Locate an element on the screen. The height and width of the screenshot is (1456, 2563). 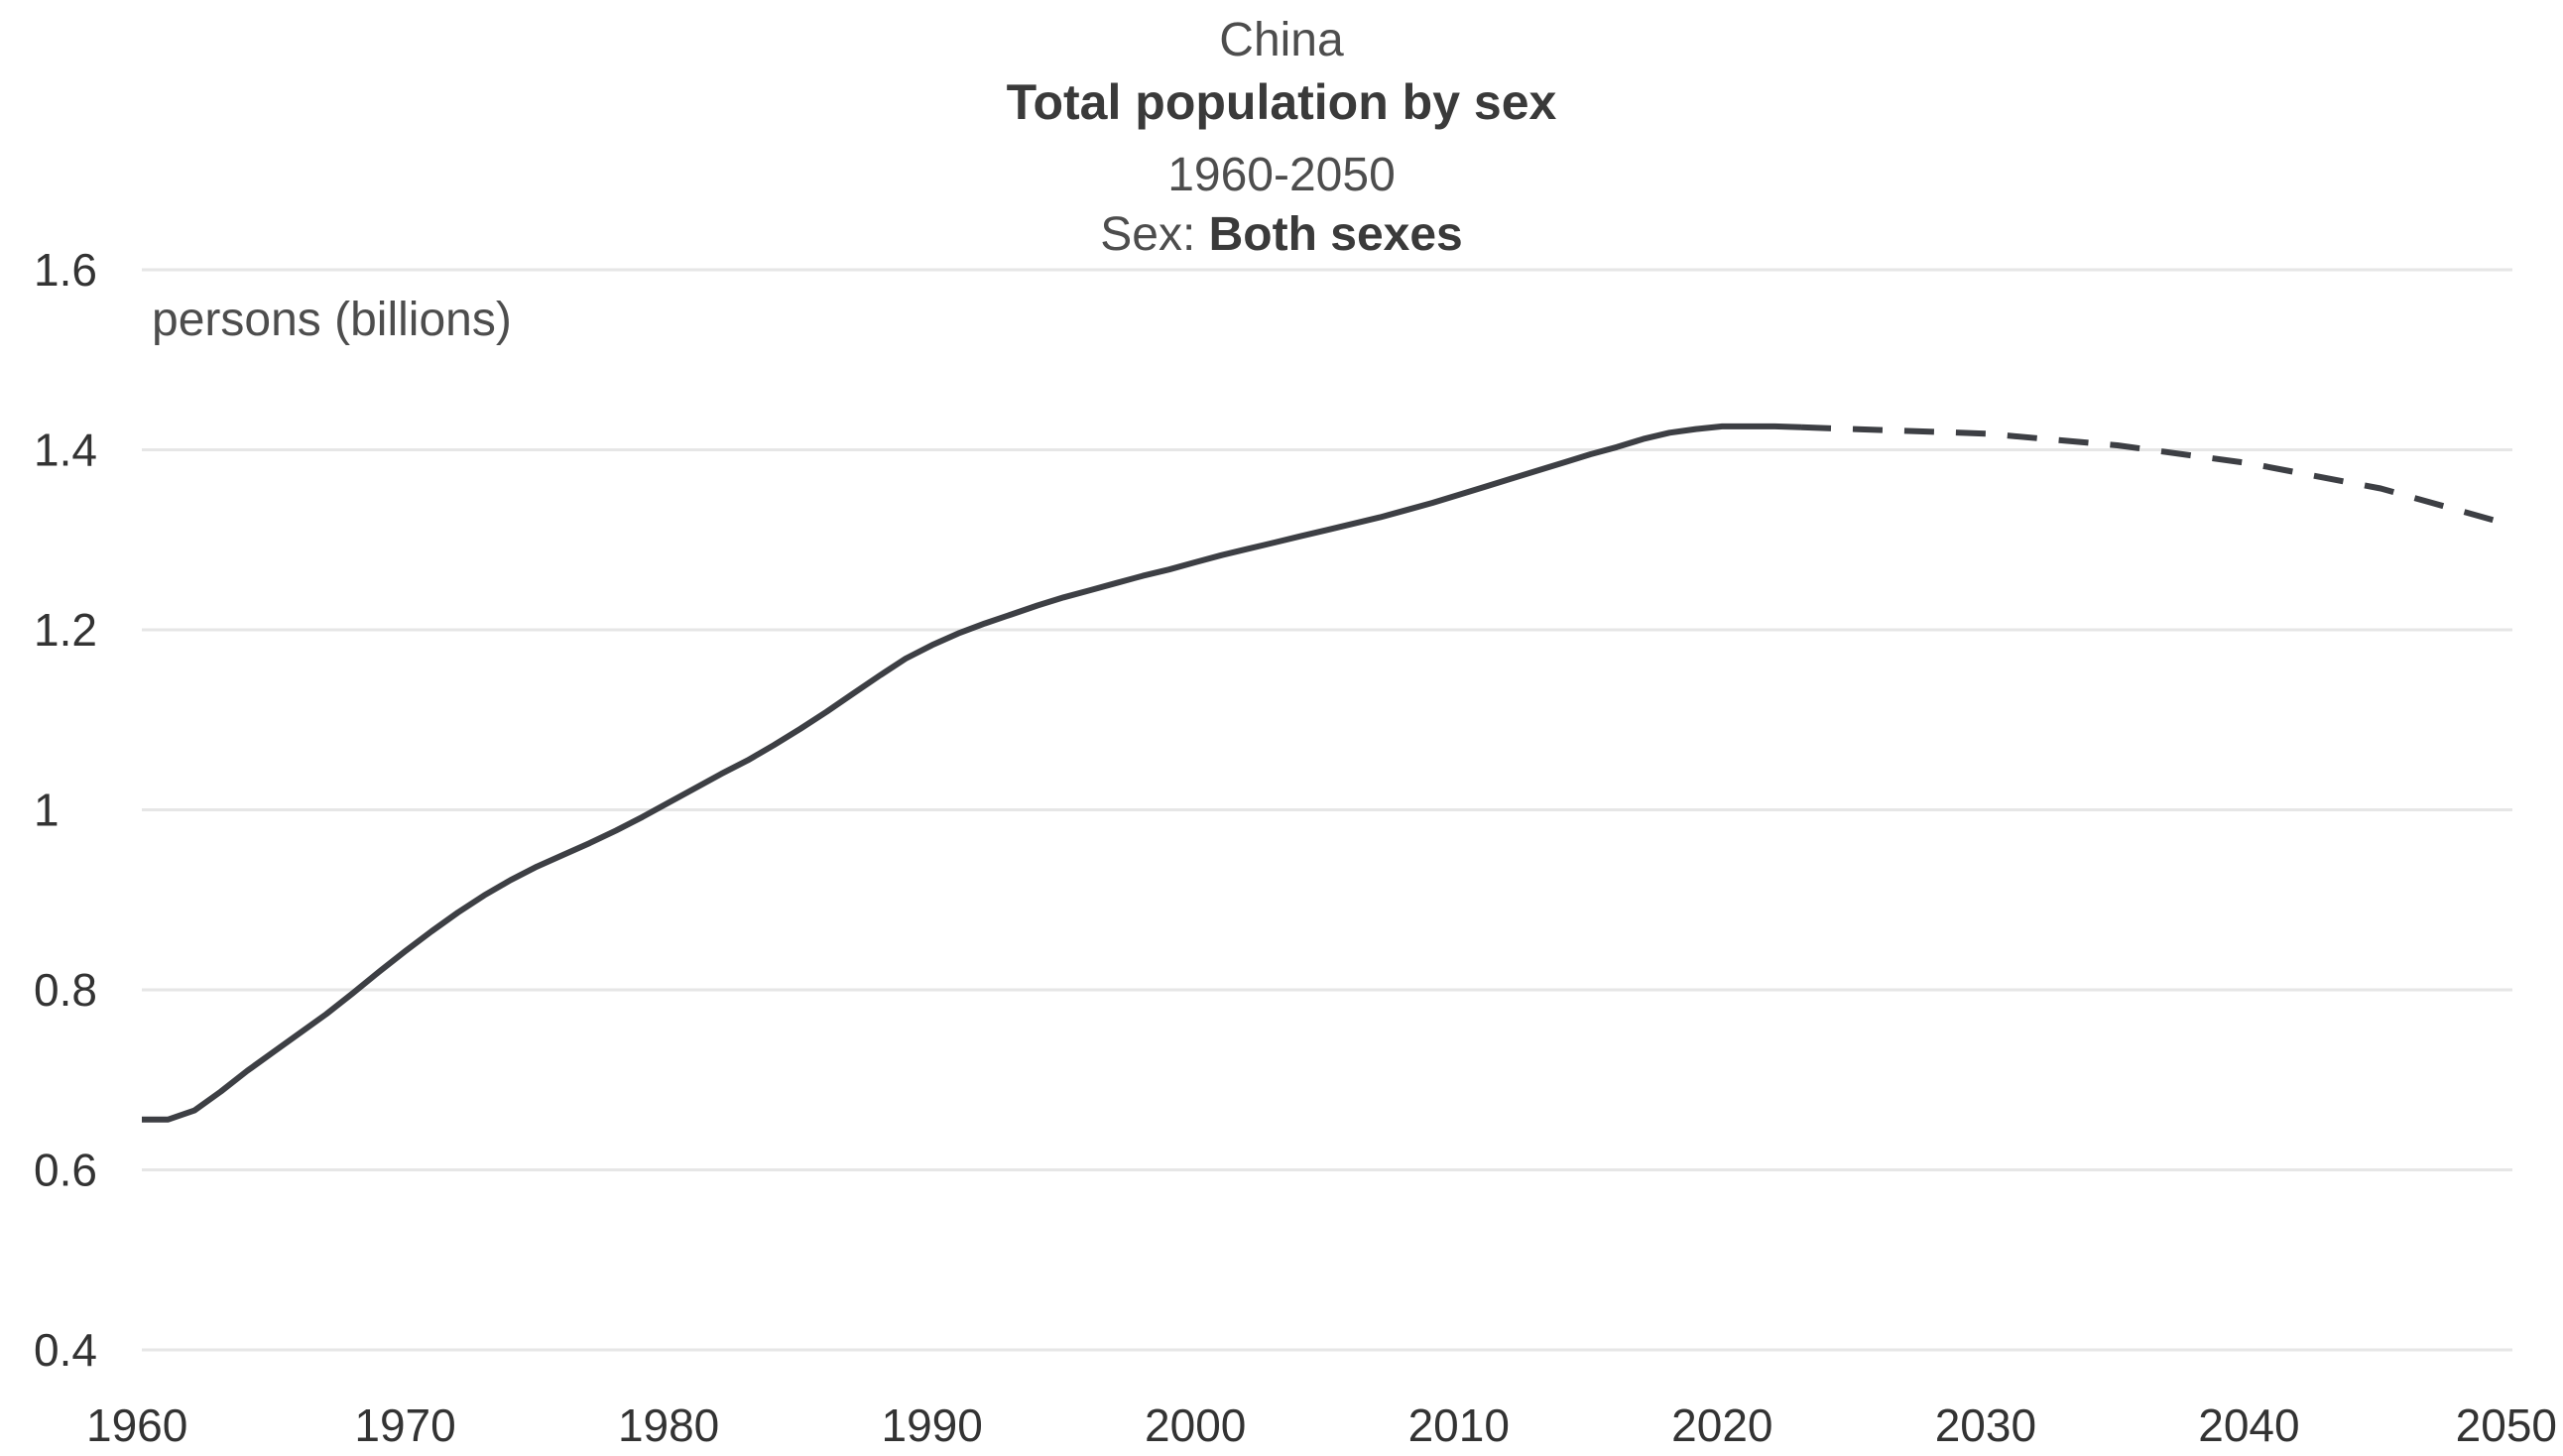
chart-filter: Sex: Both sexes is located at coordinates (1281, 235).